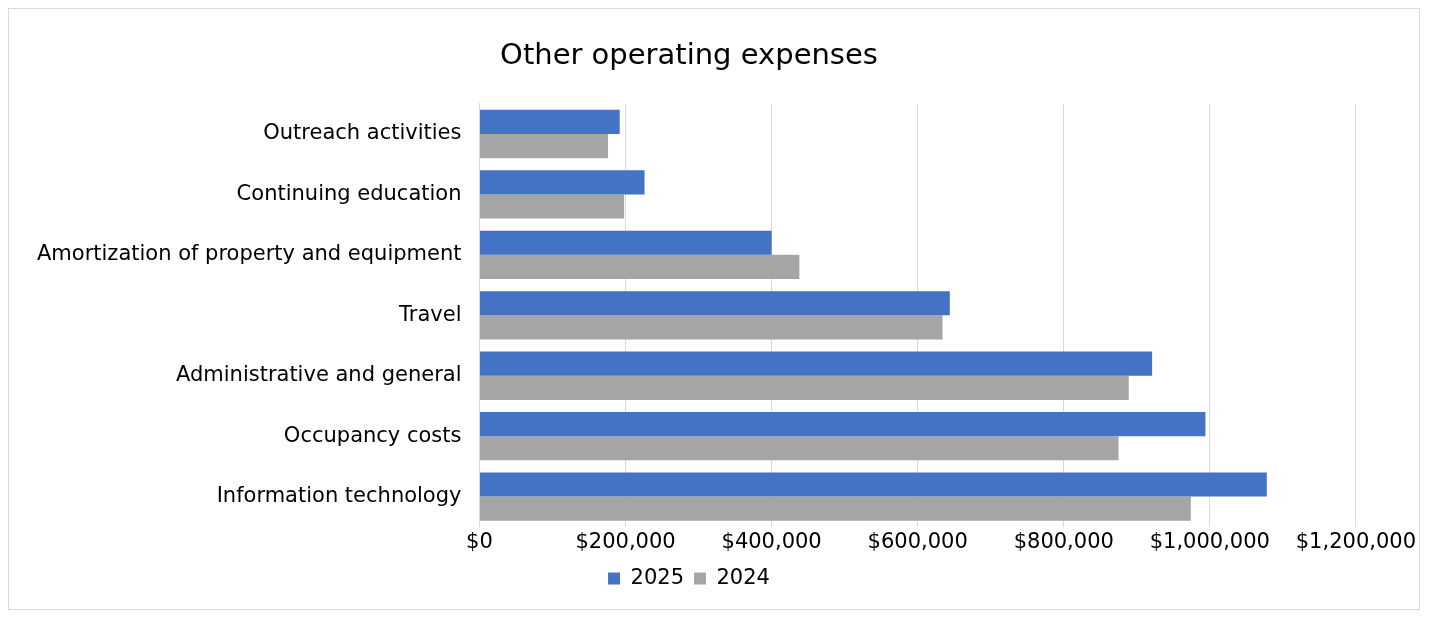 The height and width of the screenshot is (621, 1433). Describe the element at coordinates (372, 434) in the screenshot. I see `y-tick-label: Occupancy costs` at that location.